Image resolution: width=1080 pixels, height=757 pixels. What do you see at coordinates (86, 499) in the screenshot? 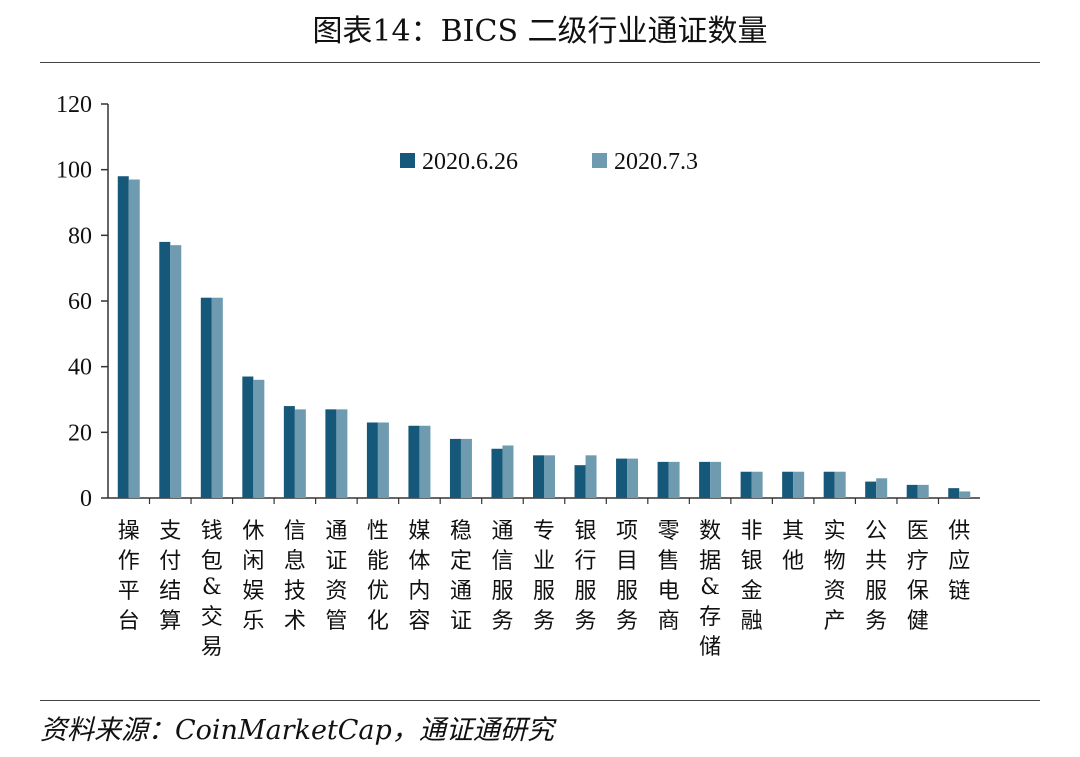
I see `y-tick-label: 0` at bounding box center [86, 499].